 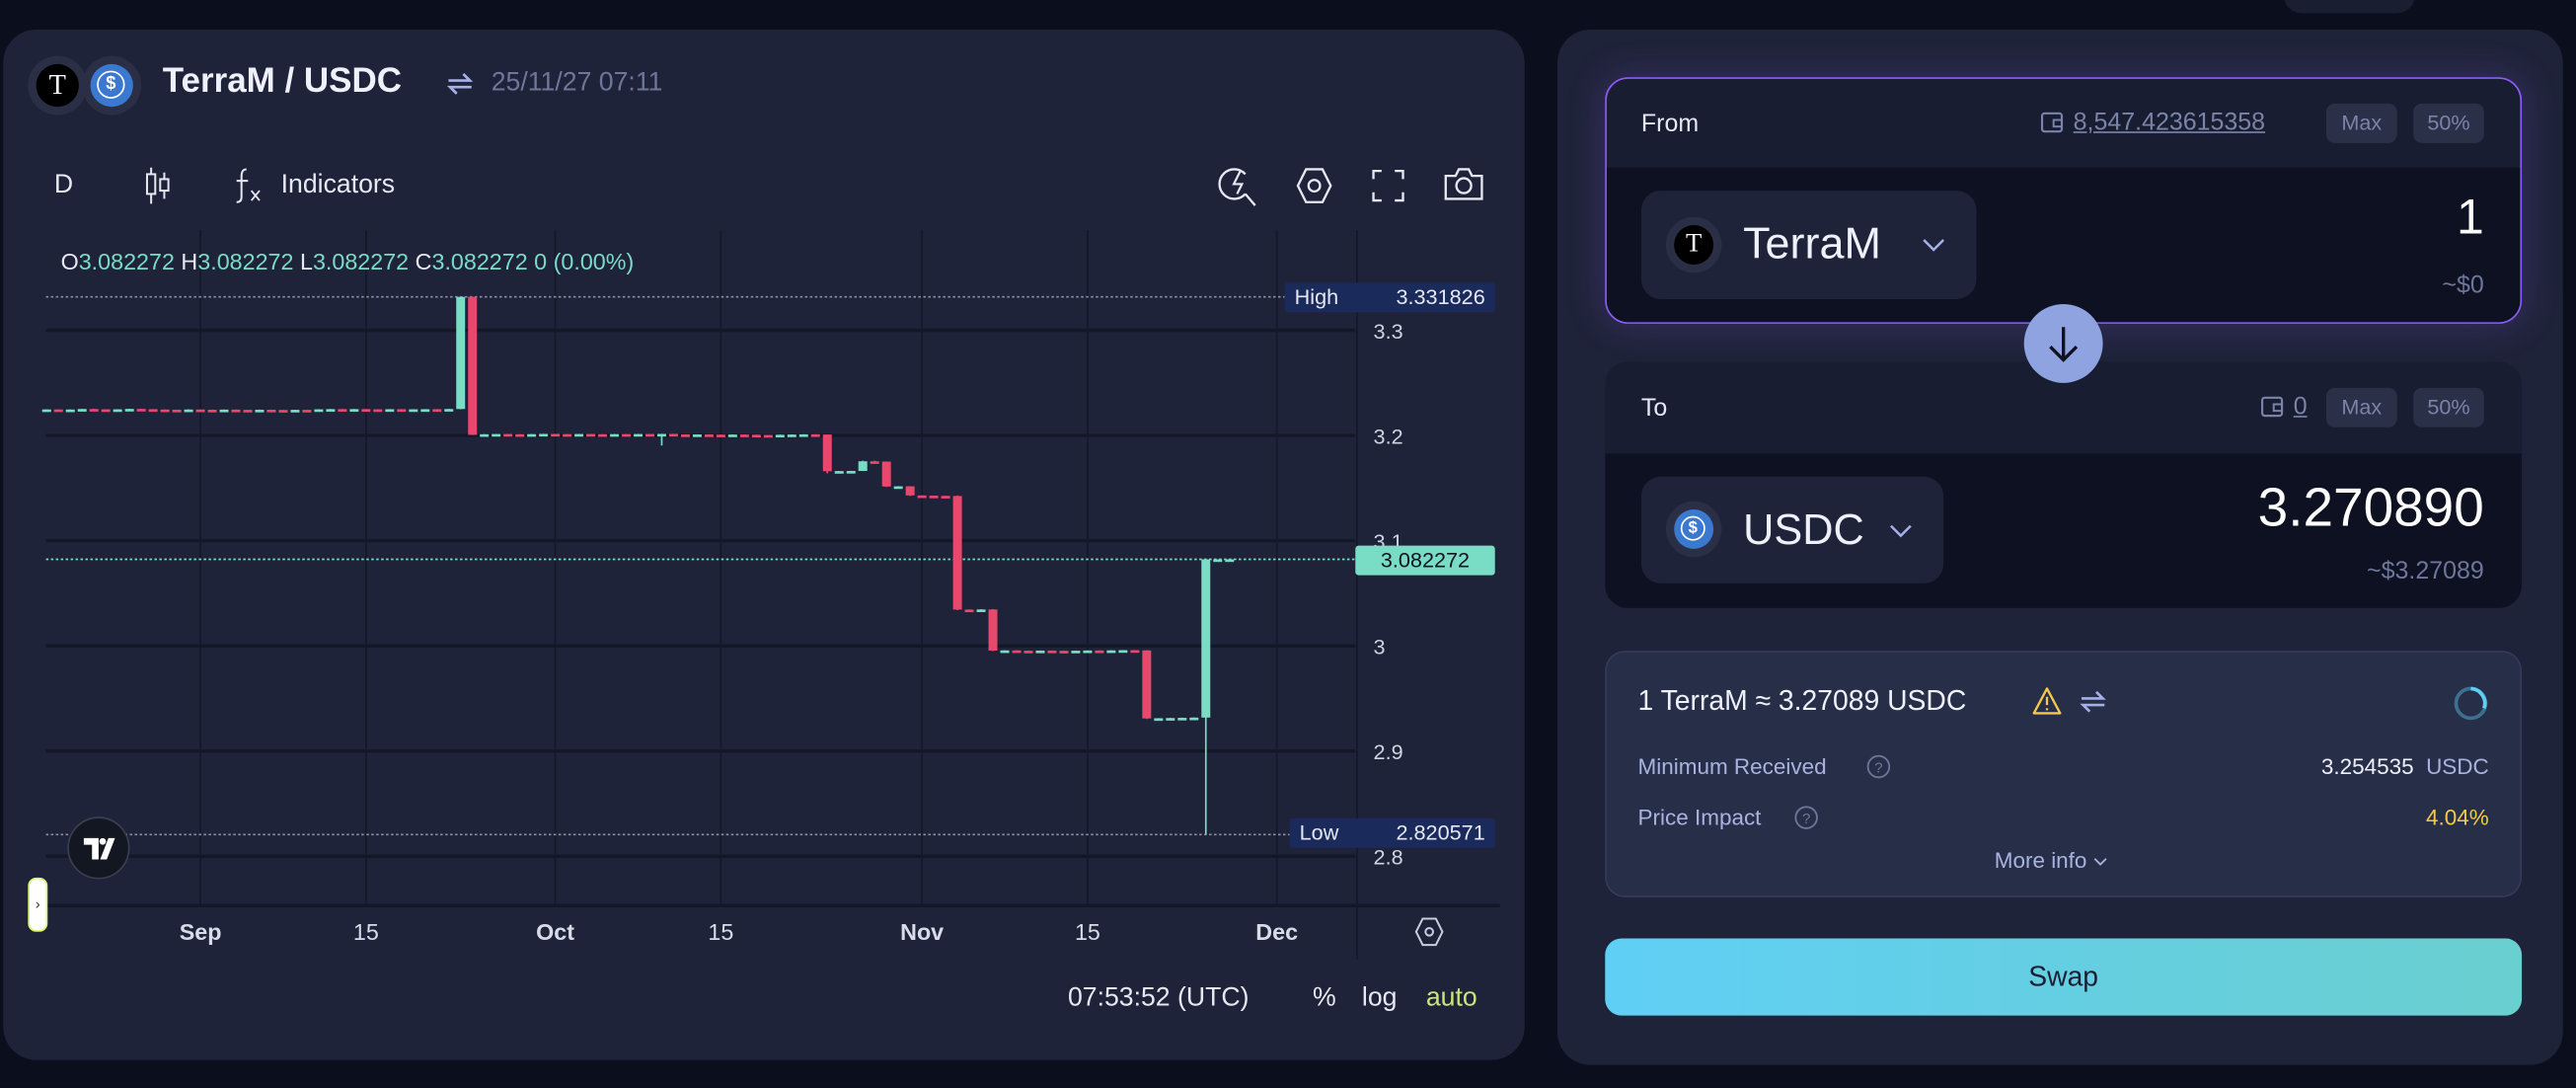 I want to click on more-info-toggle: More info, so click(x=2051, y=861).